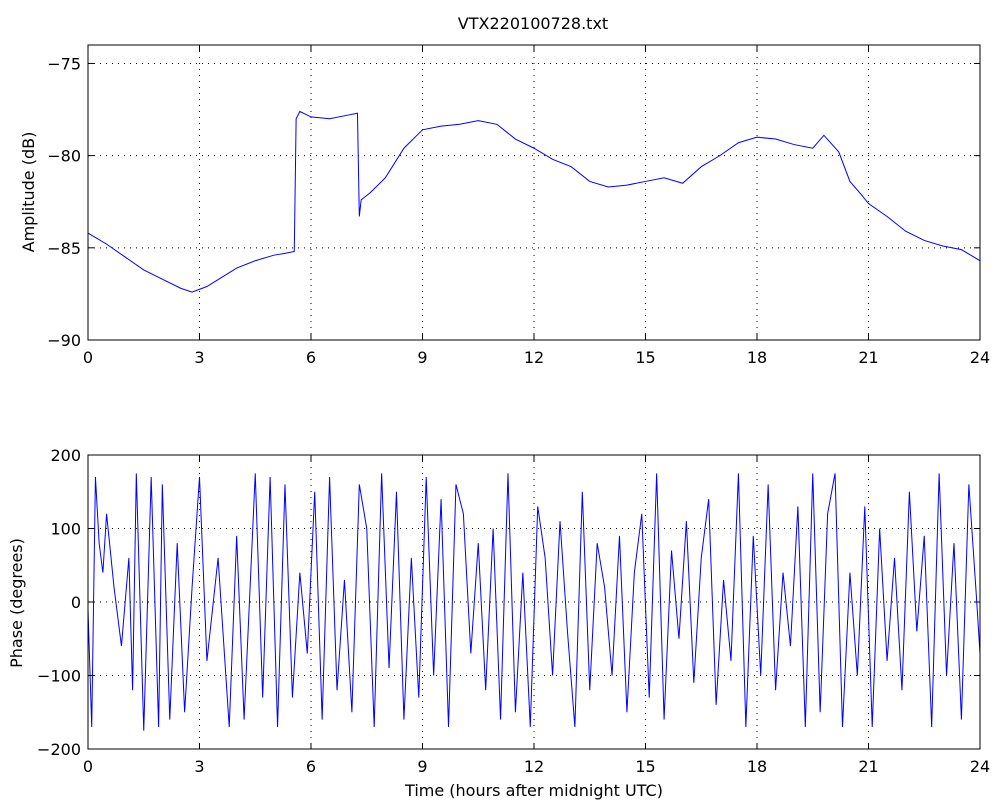 The height and width of the screenshot is (811, 998). I want to click on phase-x-tick-label: 21, so click(868, 766).